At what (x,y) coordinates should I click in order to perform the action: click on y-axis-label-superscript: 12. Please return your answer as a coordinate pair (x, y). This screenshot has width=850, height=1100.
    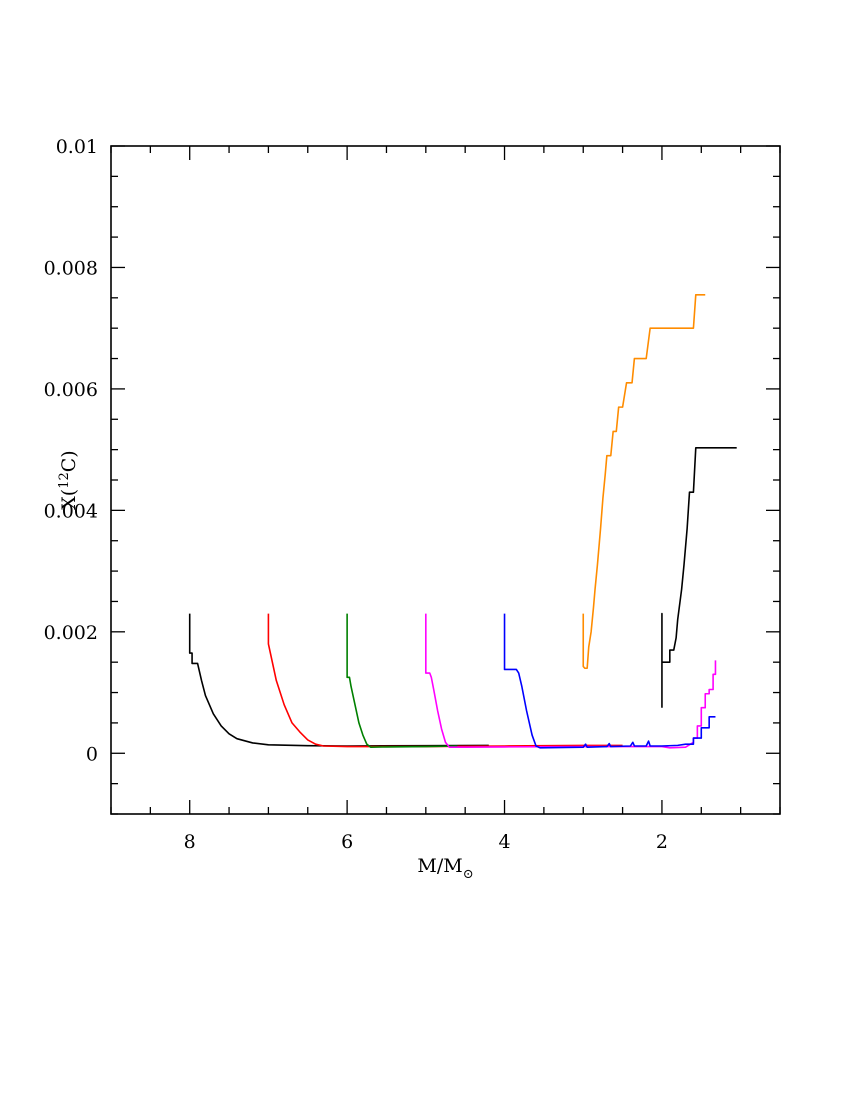
    Looking at the image, I should click on (64, 480).